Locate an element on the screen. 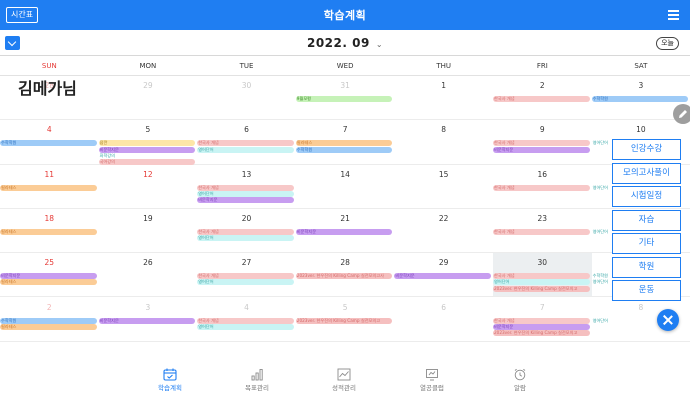 The image size is (690, 416). calendar-day-cell: 1 is located at coordinates (443, 98).